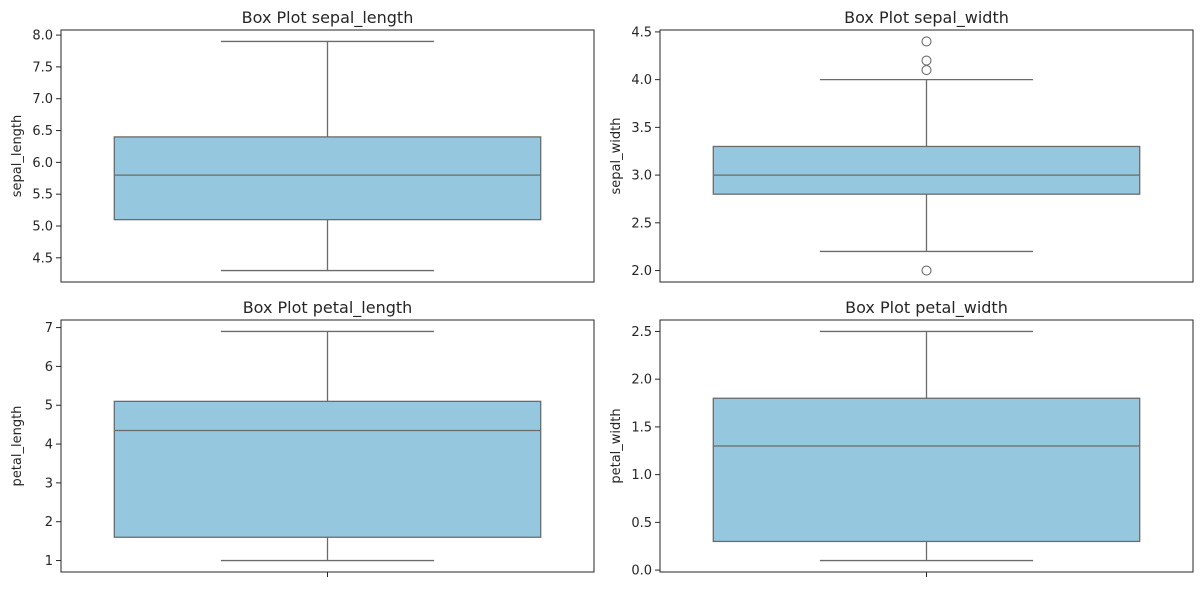  Describe the element at coordinates (49, 367) in the screenshot. I see `y-tick-label: 6` at that location.